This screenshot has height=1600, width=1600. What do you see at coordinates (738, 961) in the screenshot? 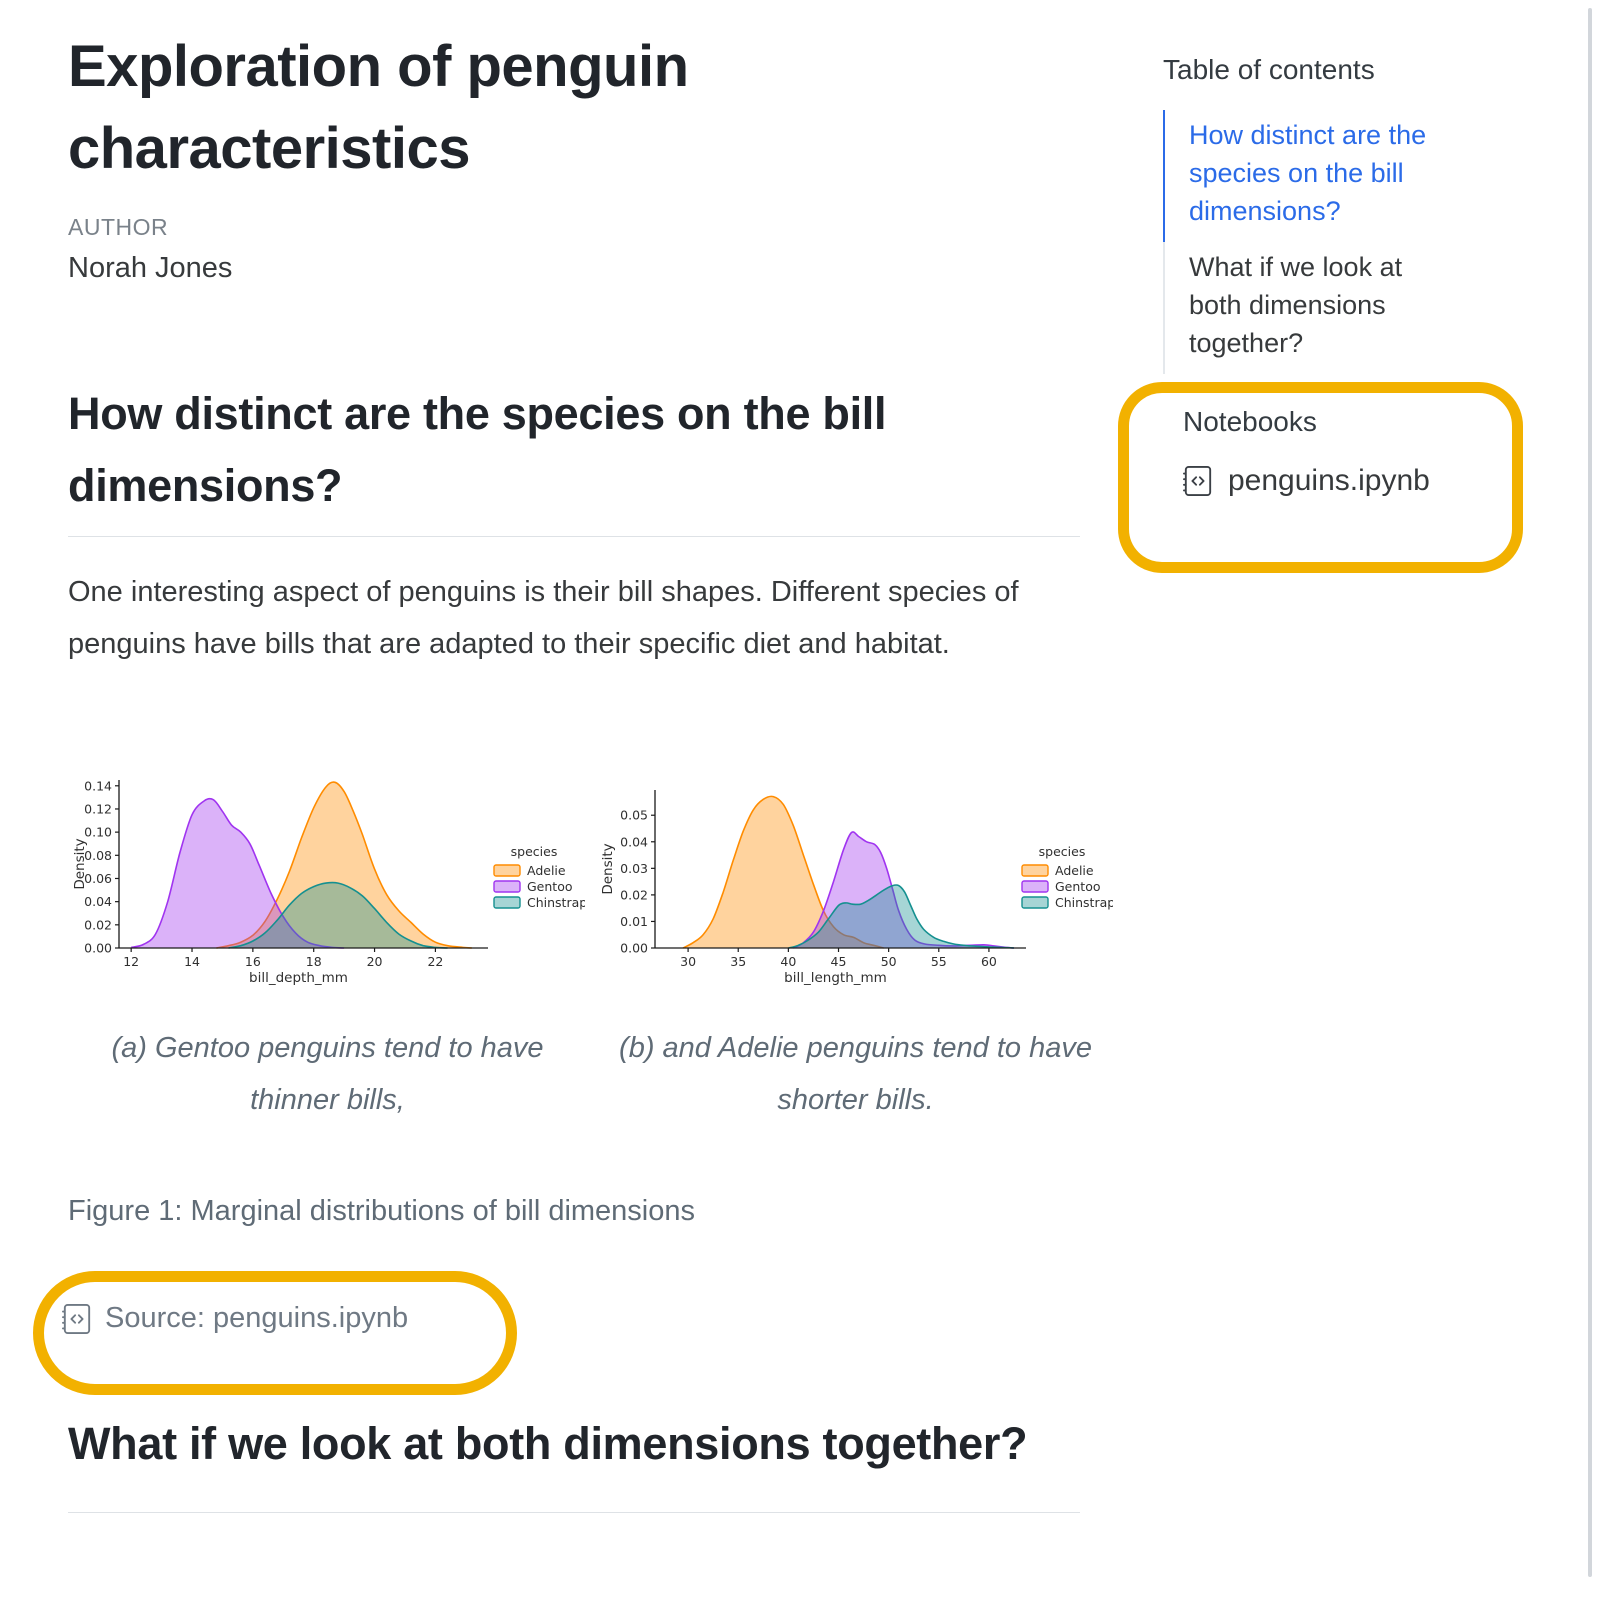
I see `svg-text: 35` at bounding box center [738, 961].